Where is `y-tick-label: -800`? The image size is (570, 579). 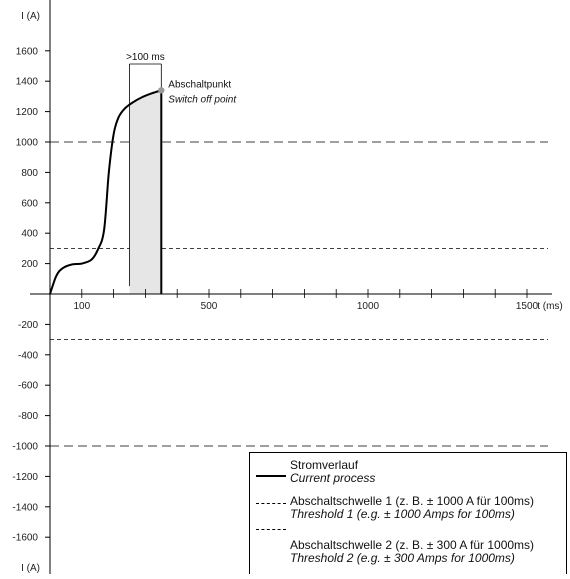
y-tick-label: -800 is located at coordinates (28, 416).